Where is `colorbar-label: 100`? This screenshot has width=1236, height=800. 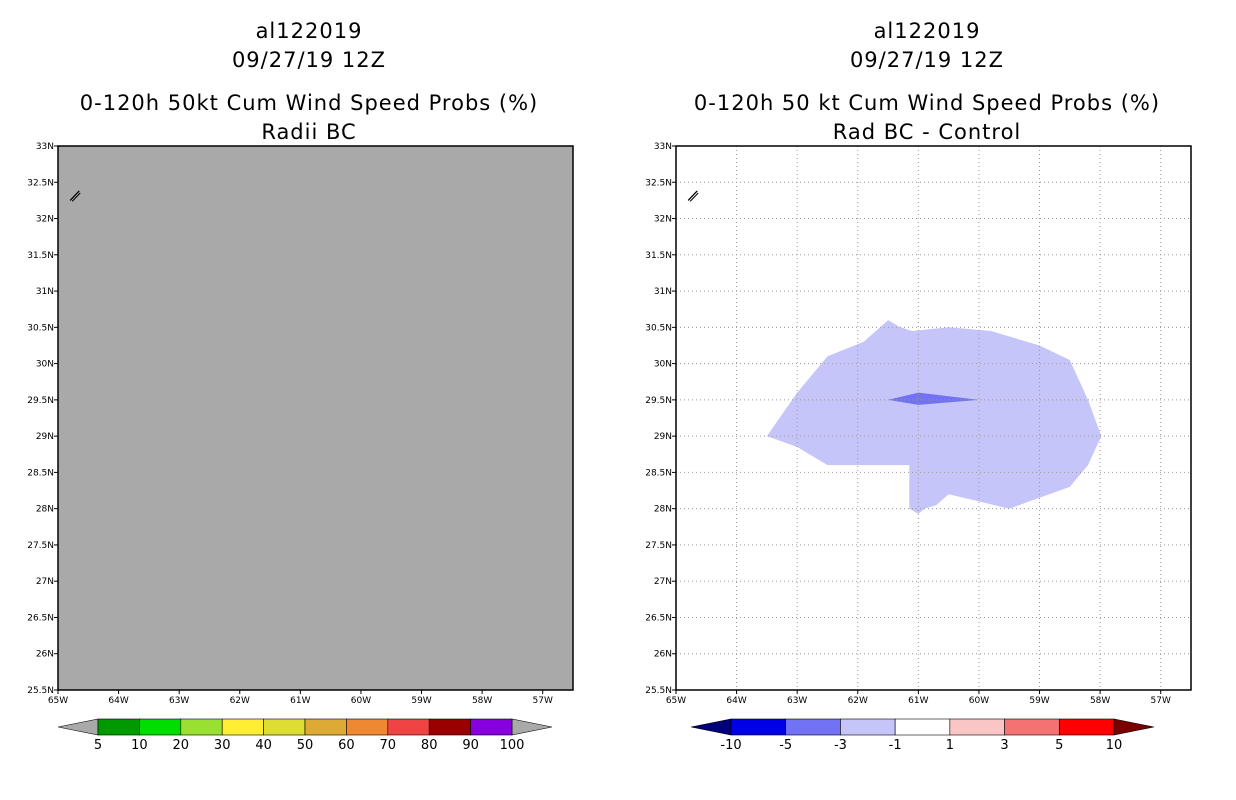 colorbar-label: 100 is located at coordinates (512, 745).